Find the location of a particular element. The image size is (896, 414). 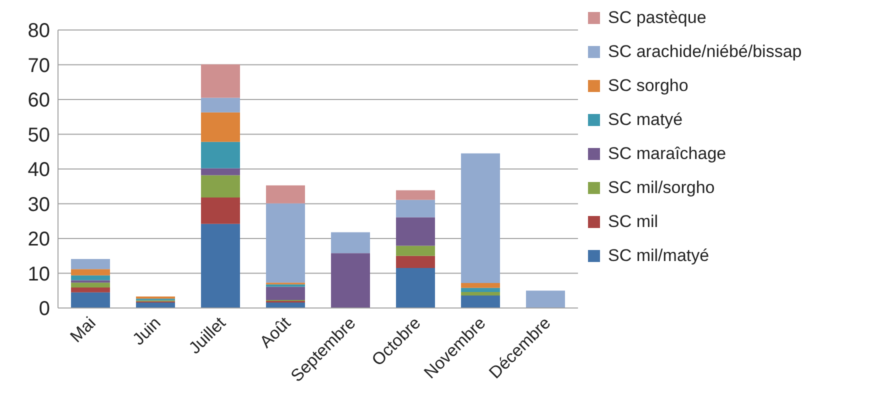

legend-label: SC mil/sorgho is located at coordinates (661, 188).